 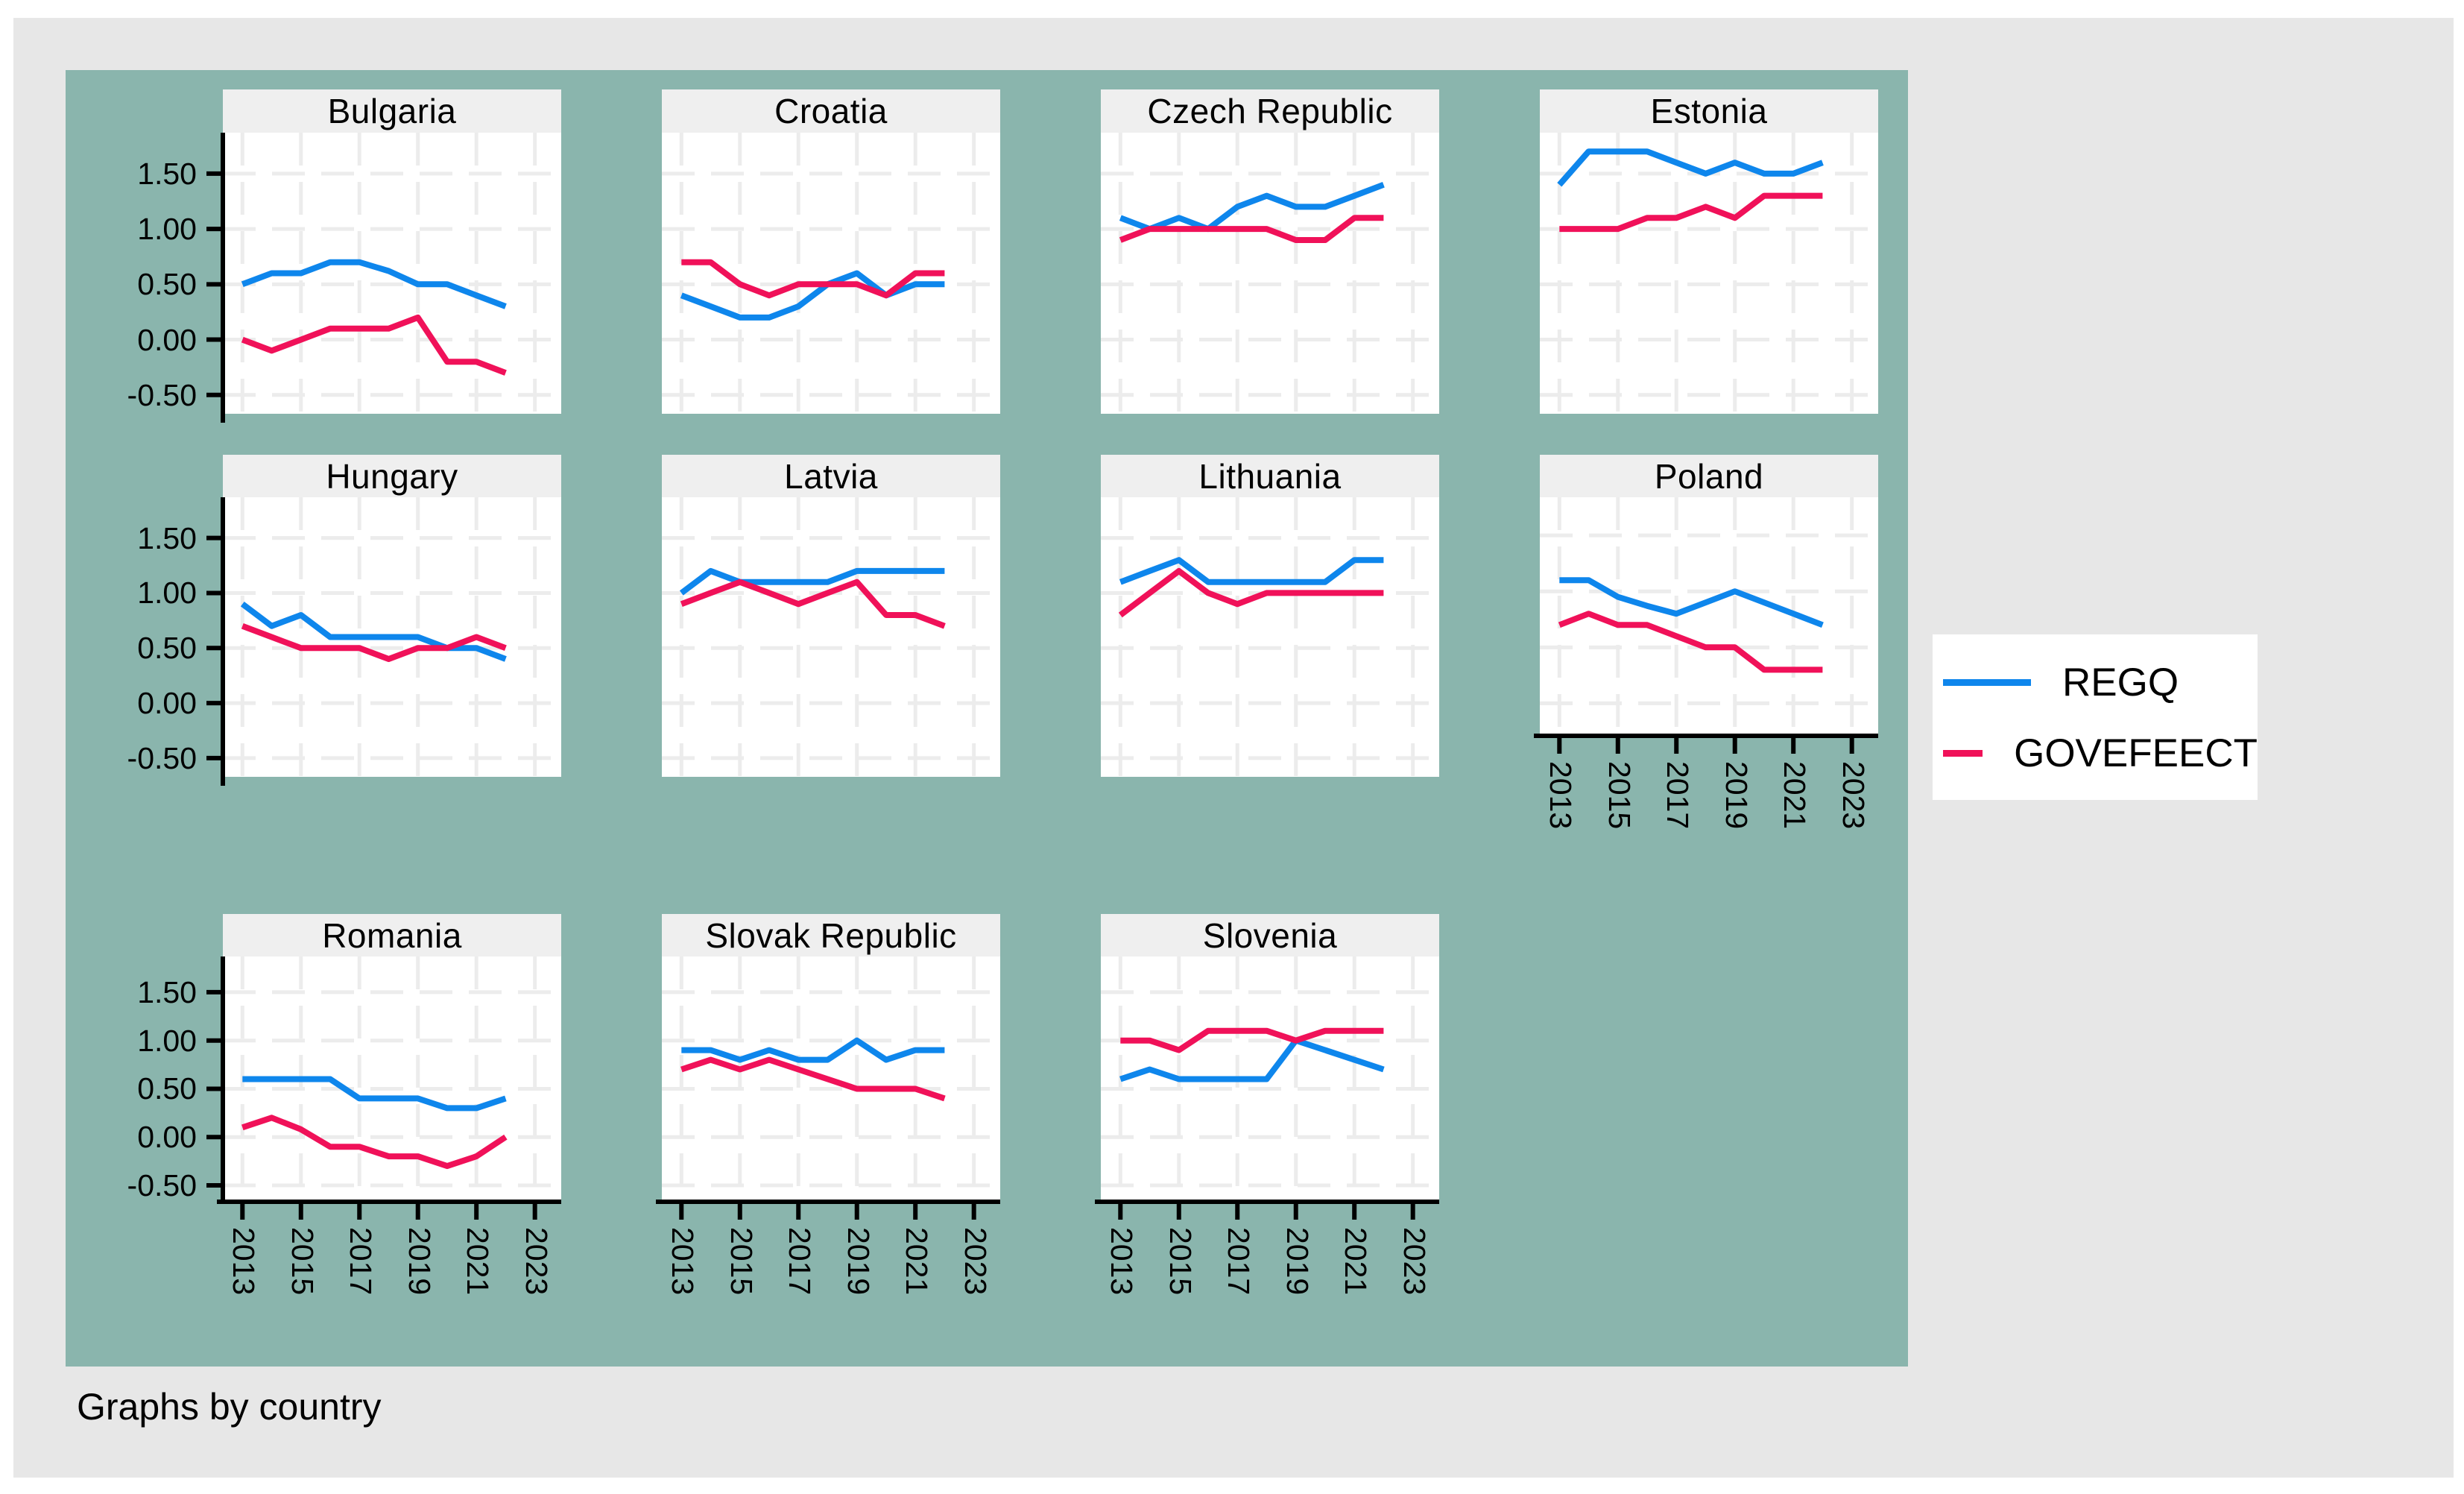 What do you see at coordinates (2120, 682) in the screenshot?
I see `legend-label-regq: REGQ` at bounding box center [2120, 682].